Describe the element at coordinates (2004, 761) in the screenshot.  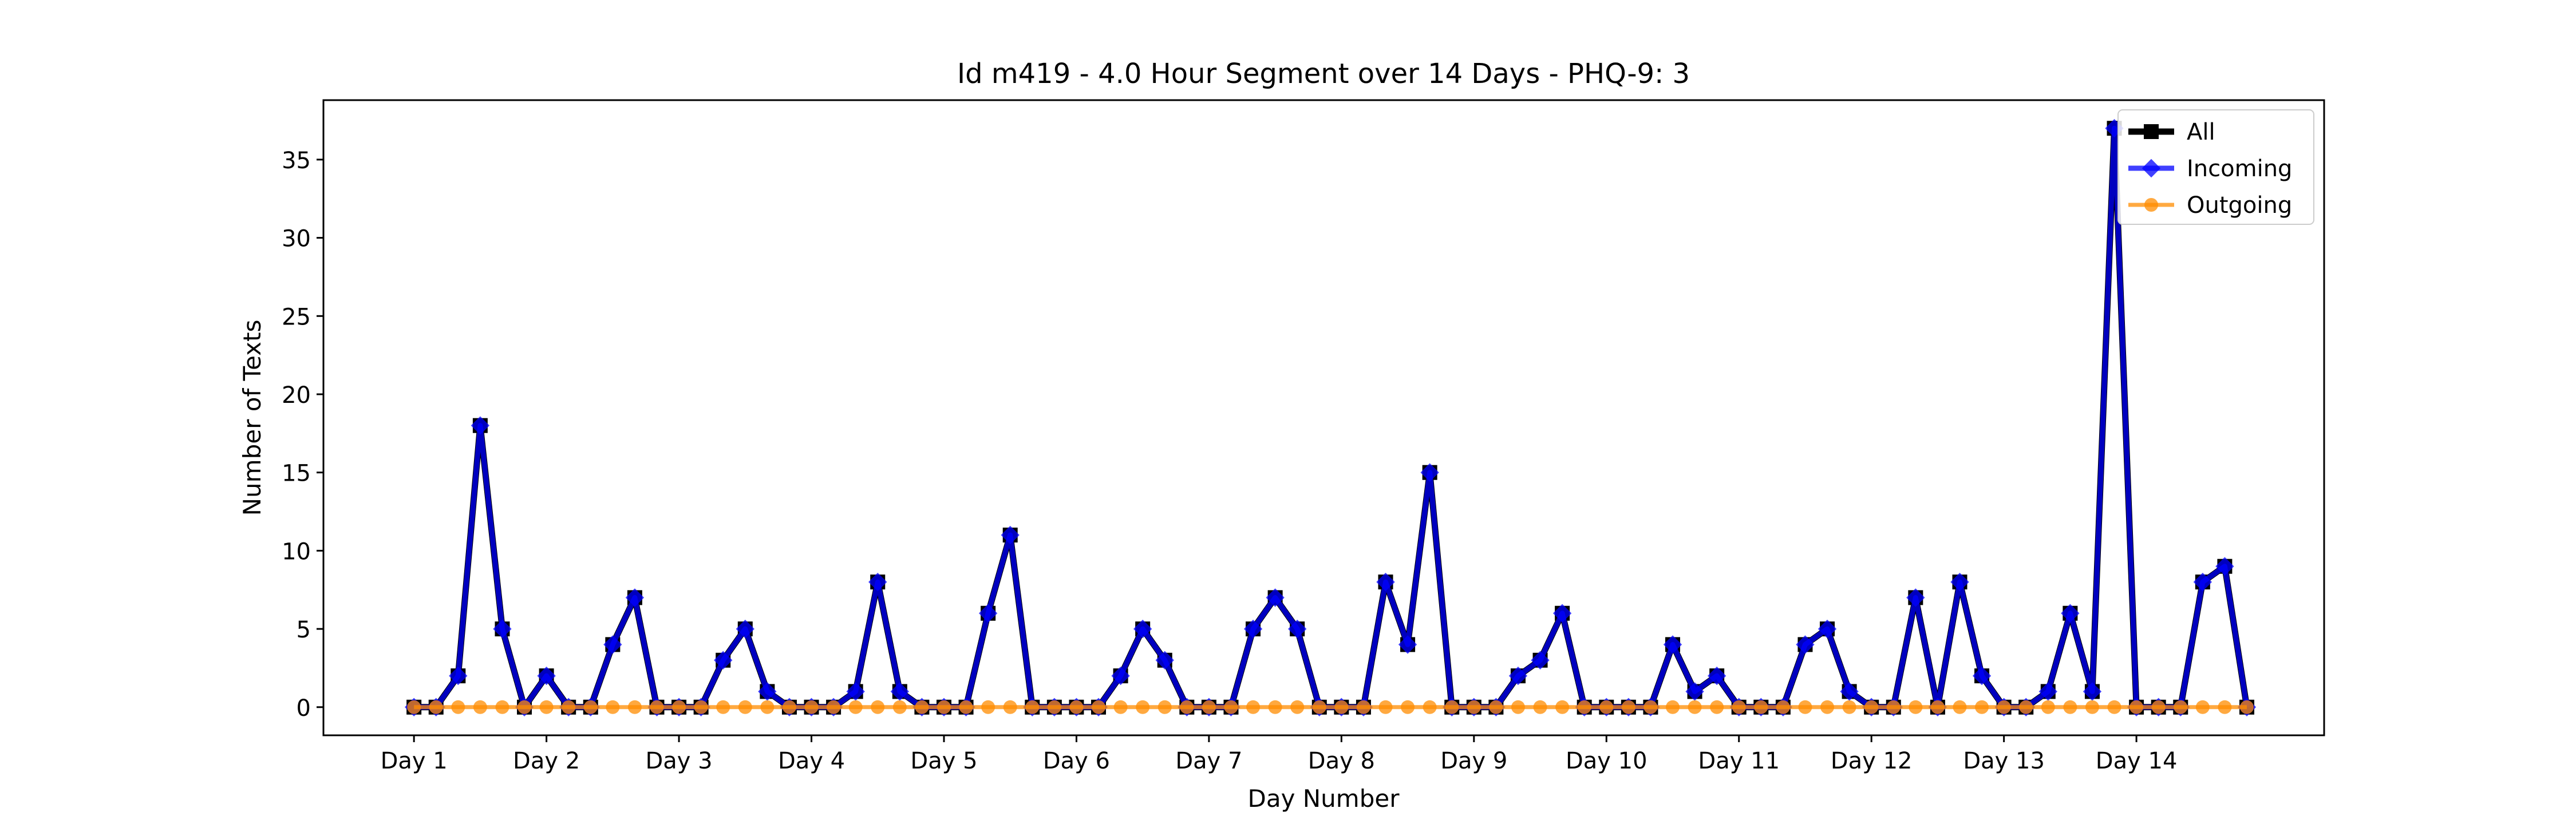
I see `x-tick-label: Day 13` at that location.